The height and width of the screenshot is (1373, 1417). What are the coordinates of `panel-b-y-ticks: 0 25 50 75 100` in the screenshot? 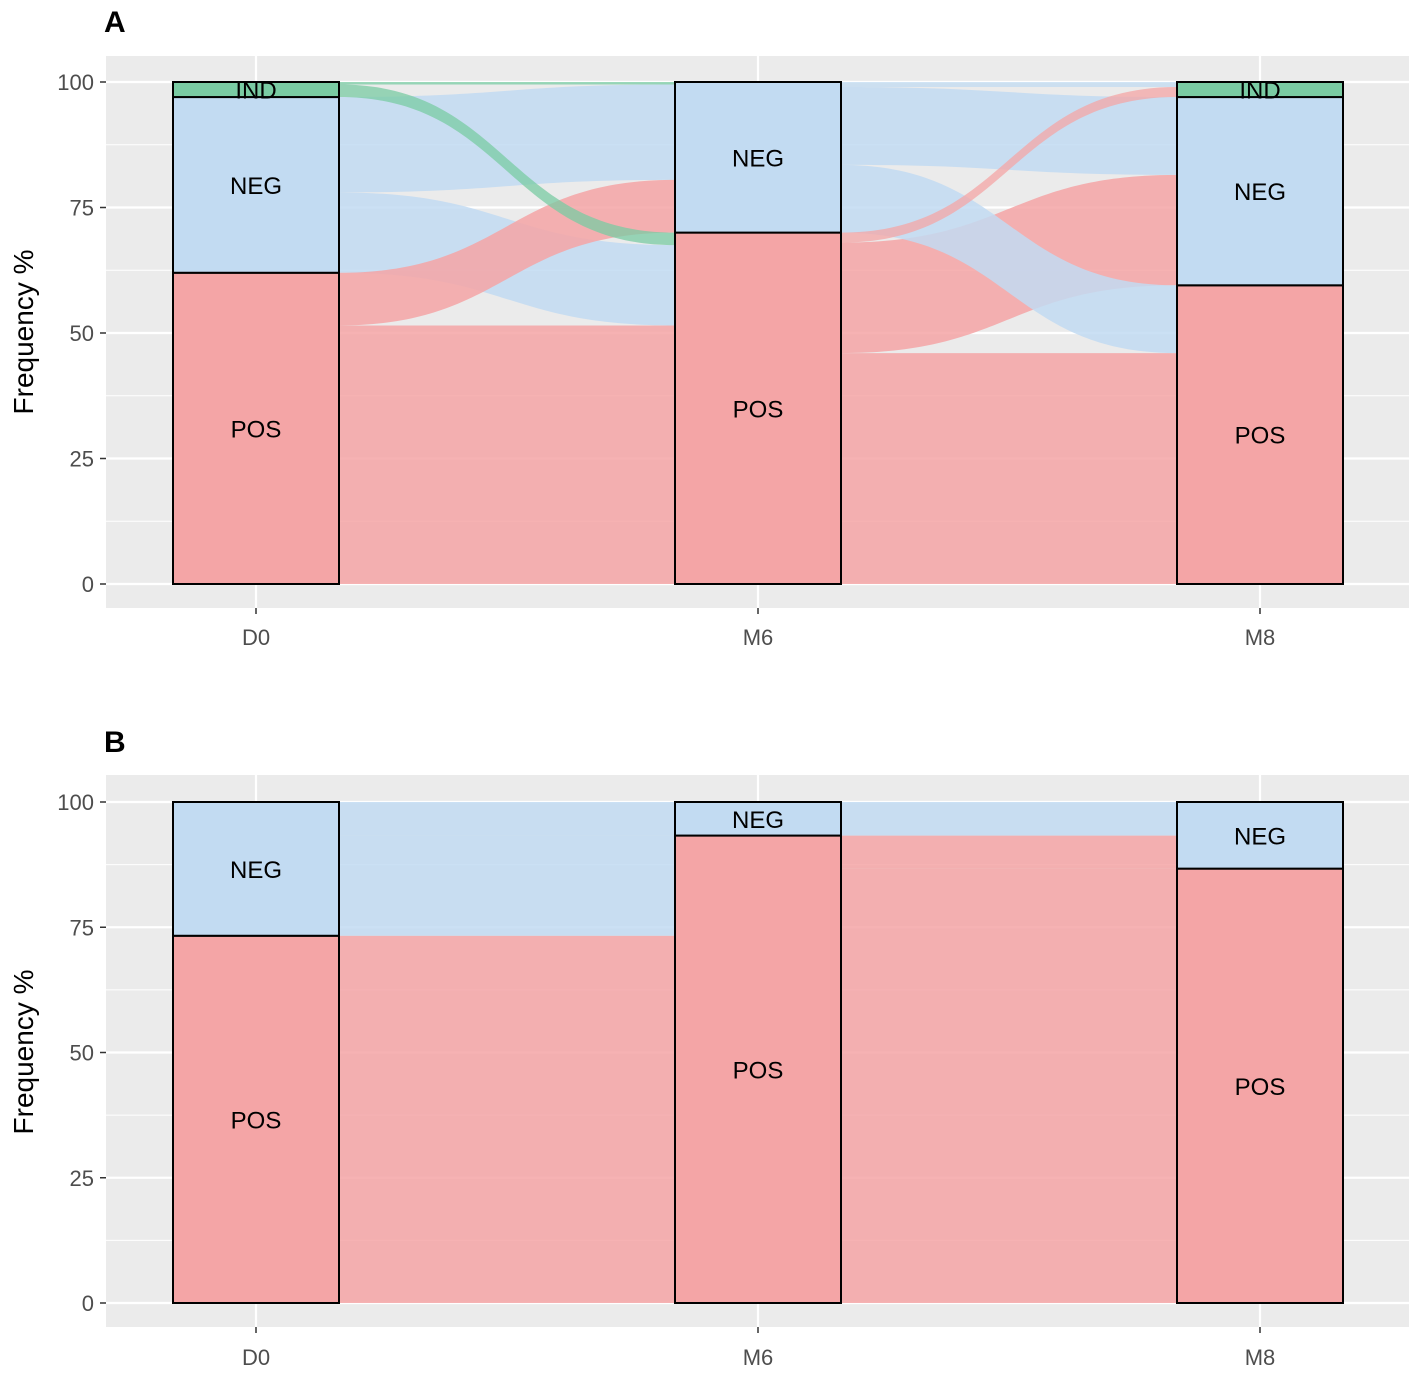 It's located at (81, 1053).